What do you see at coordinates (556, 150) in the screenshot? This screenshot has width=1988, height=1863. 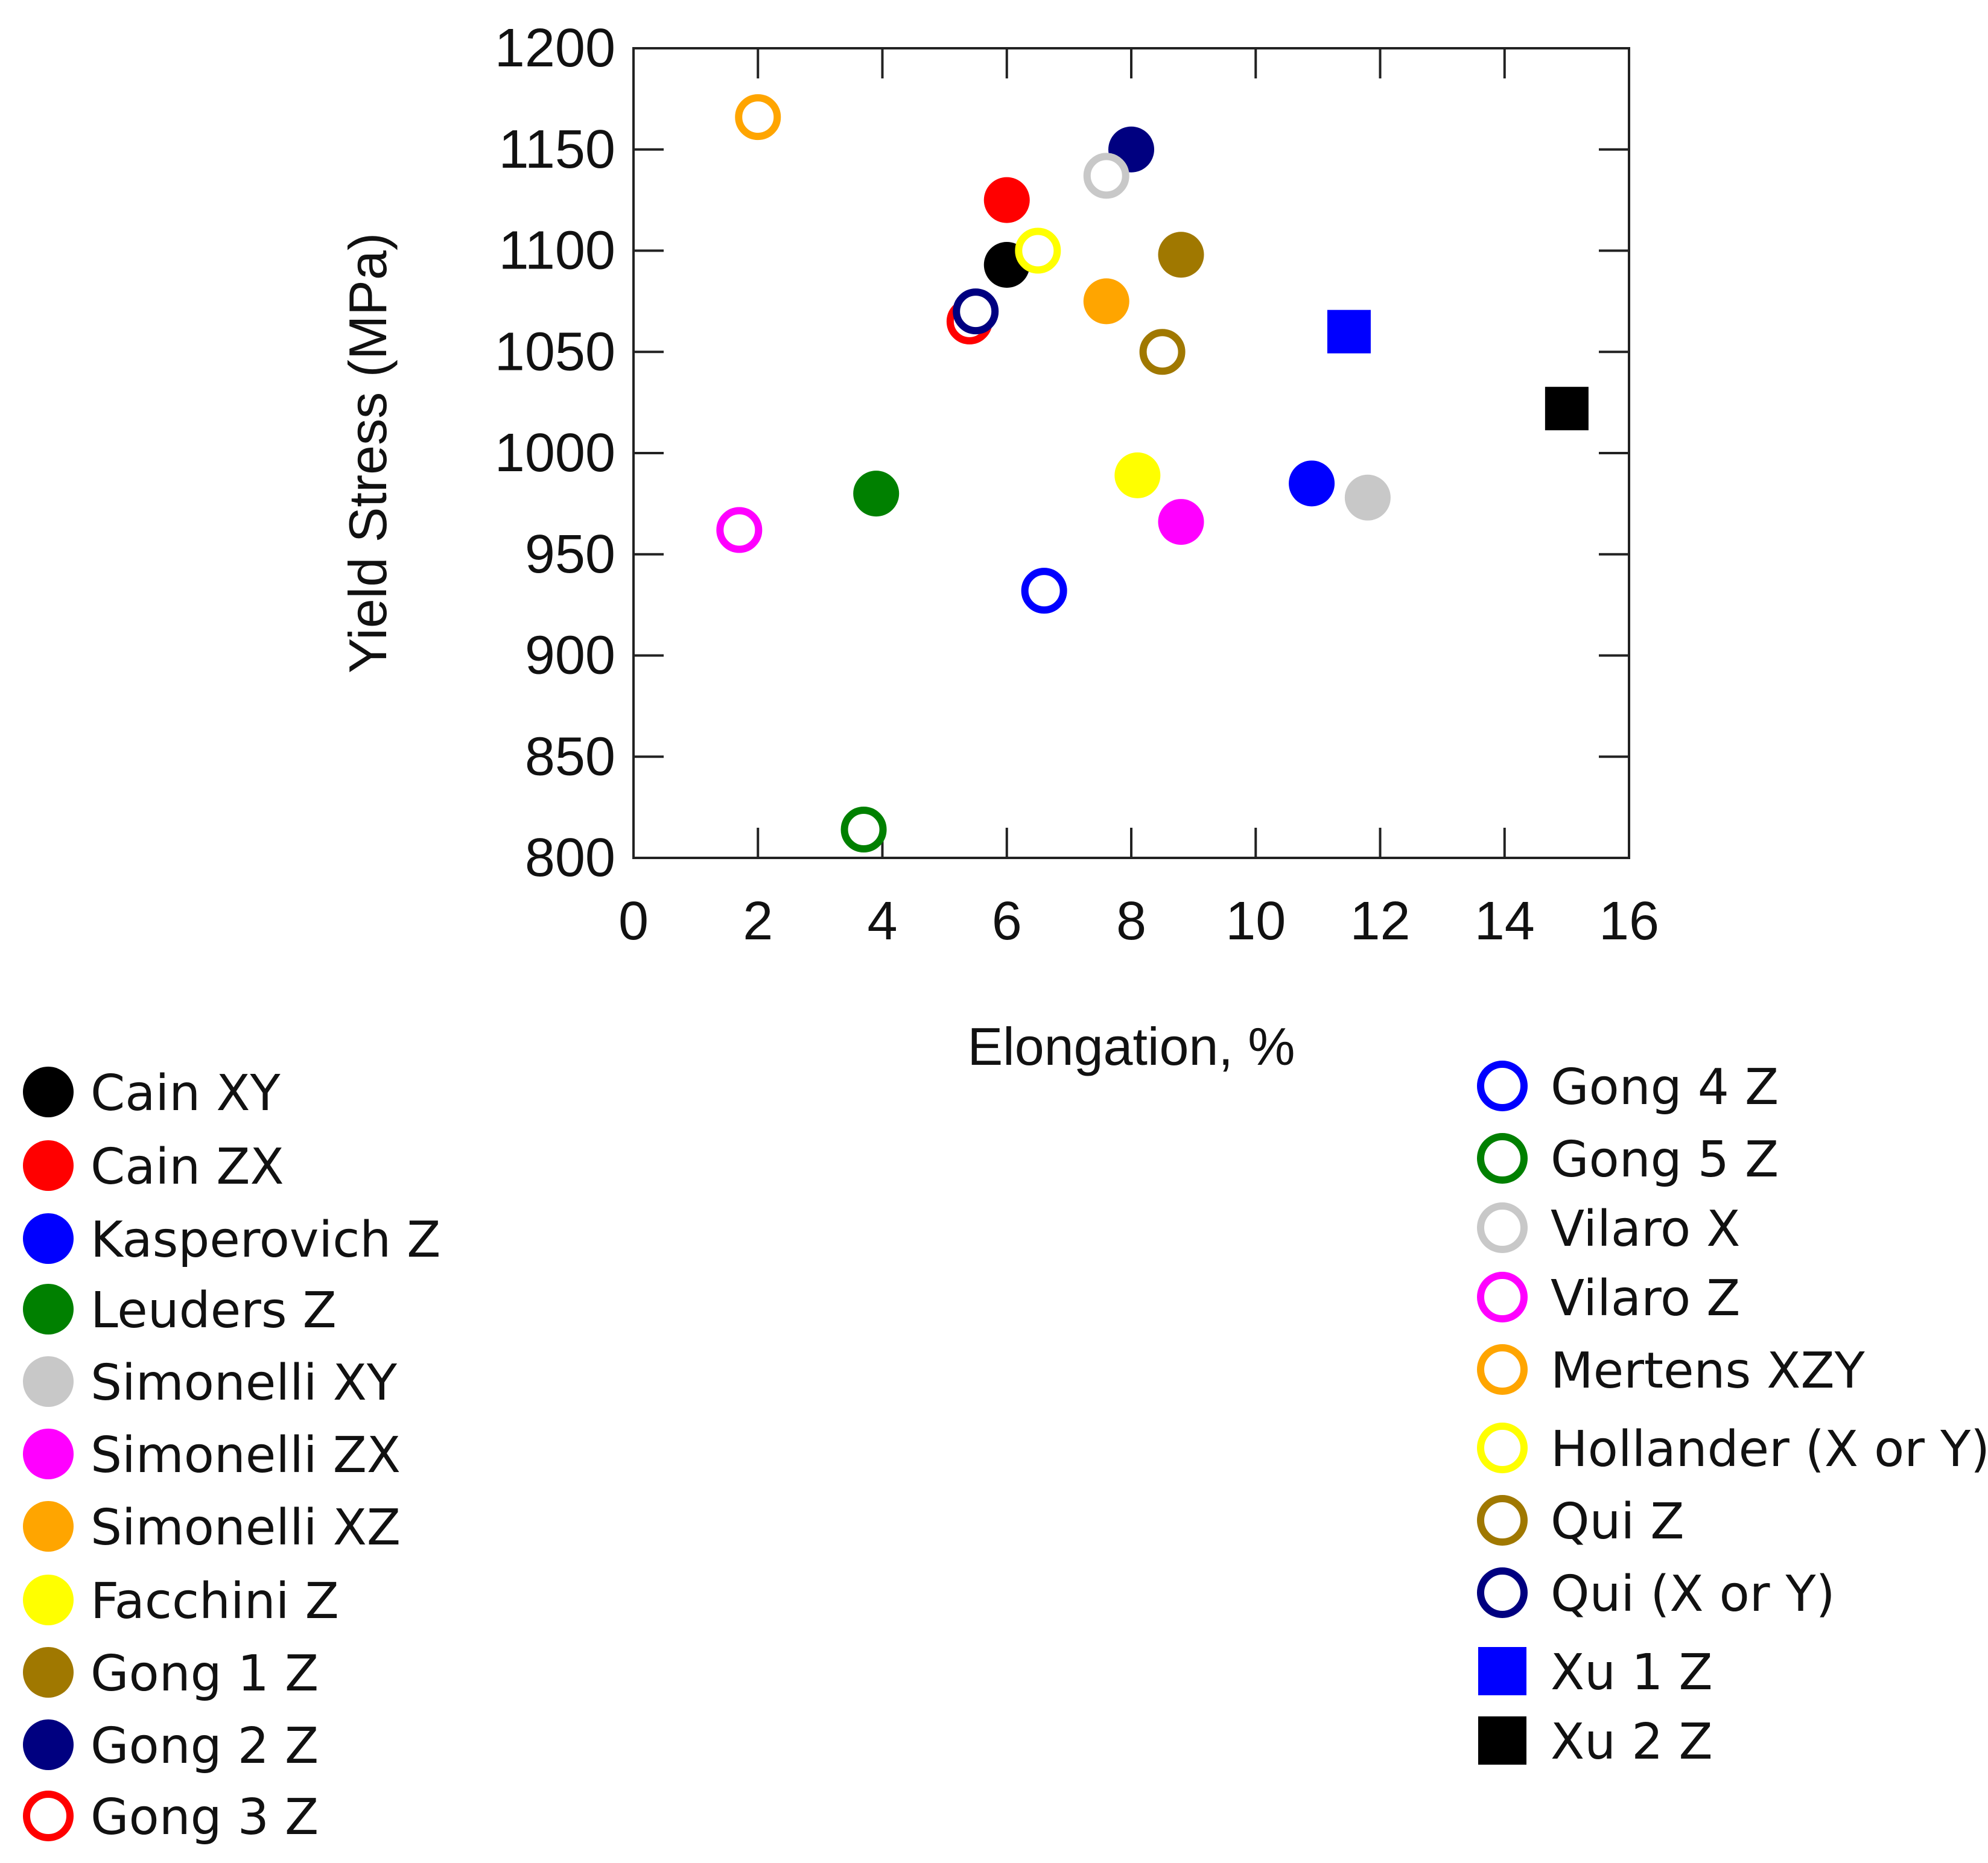 I see `y-tick-label: 1150` at bounding box center [556, 150].